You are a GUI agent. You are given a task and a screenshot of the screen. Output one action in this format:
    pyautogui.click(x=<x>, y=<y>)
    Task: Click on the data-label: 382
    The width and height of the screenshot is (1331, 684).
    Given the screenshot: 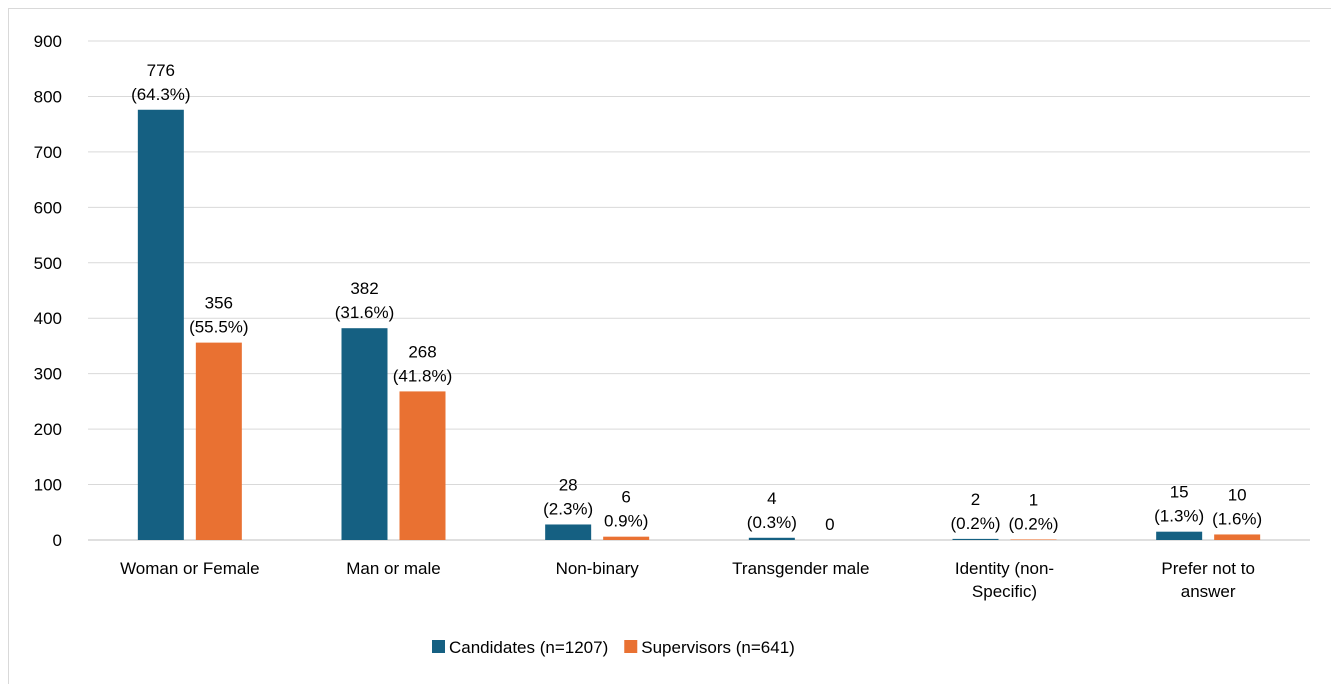 What is the action you would take?
    pyautogui.click(x=364, y=288)
    